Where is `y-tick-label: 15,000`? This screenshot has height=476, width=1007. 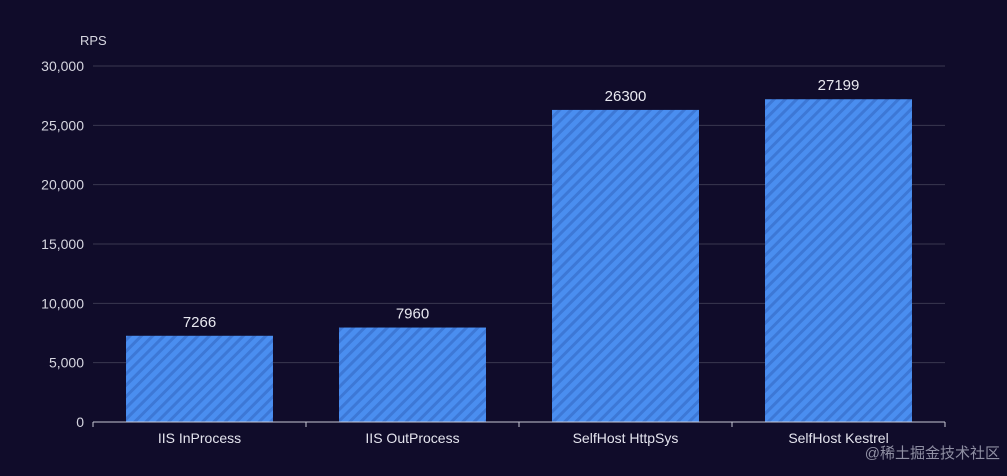
y-tick-label: 15,000 is located at coordinates (62, 244).